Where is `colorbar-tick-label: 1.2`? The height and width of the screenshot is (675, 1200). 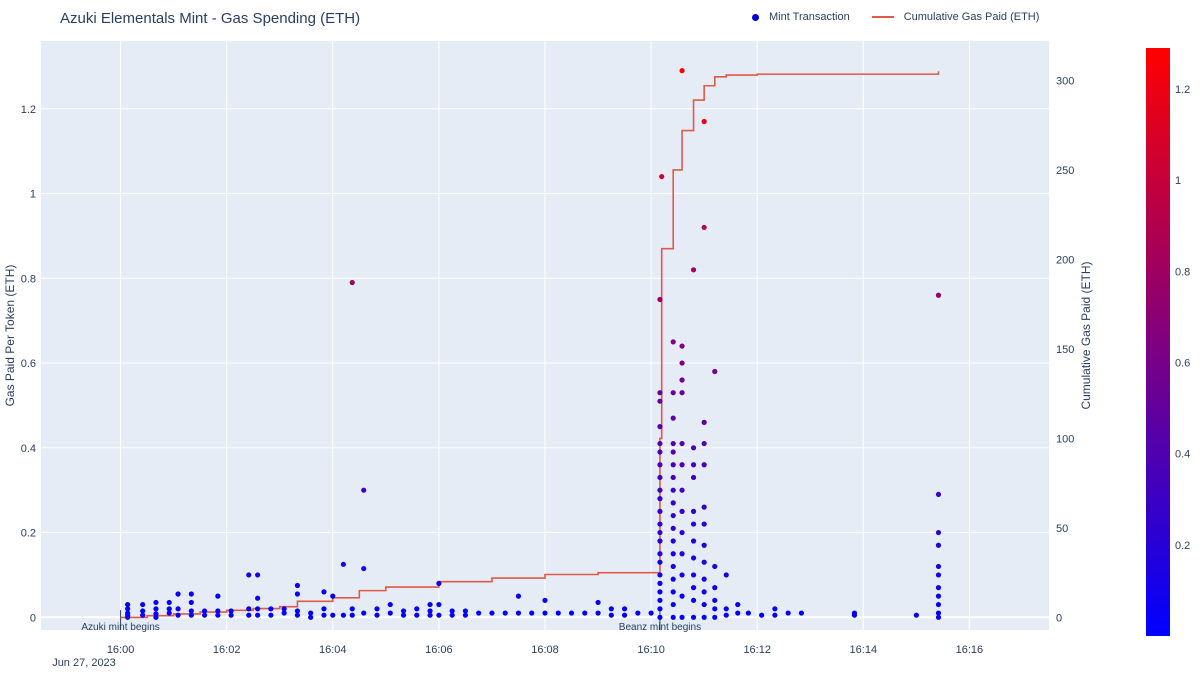 colorbar-tick-label: 1.2 is located at coordinates (1182, 90).